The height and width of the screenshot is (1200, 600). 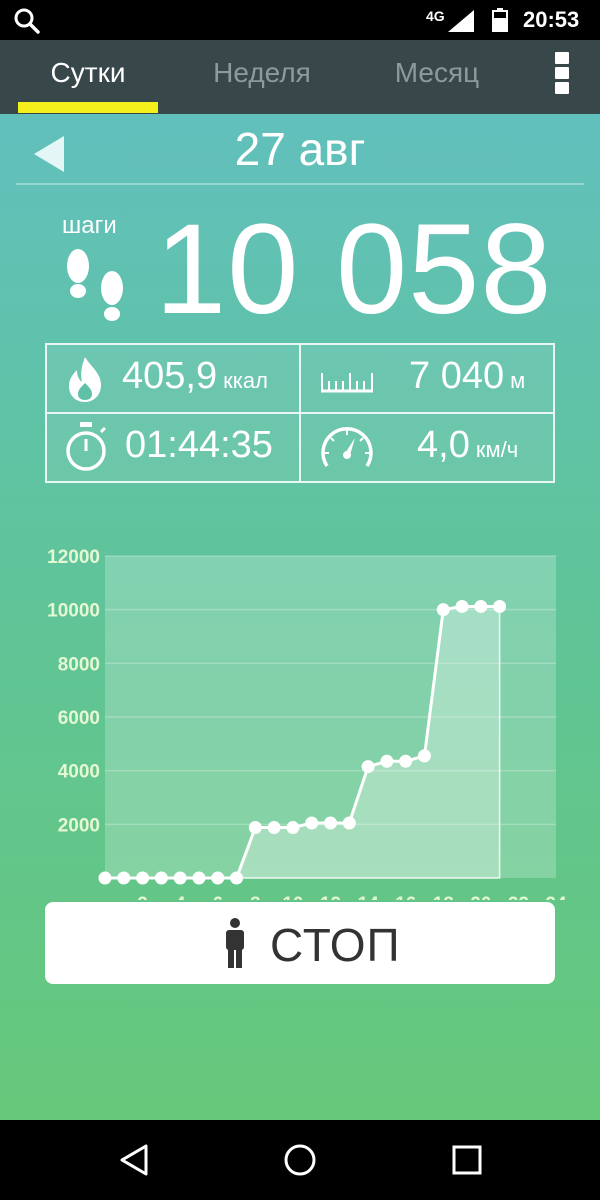 I want to click on tab-week: Неделя, so click(x=262, y=72).